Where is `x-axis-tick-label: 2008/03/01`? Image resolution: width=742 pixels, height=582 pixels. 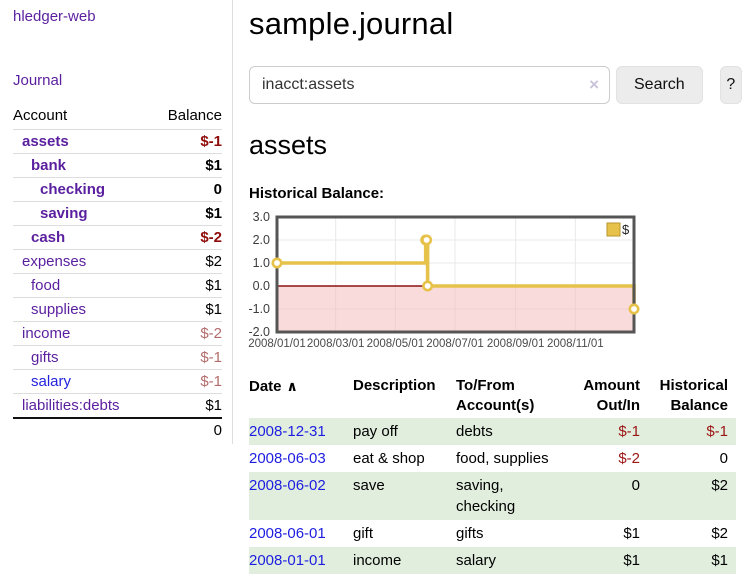 x-axis-tick-label: 2008/03/01 is located at coordinates (336, 344).